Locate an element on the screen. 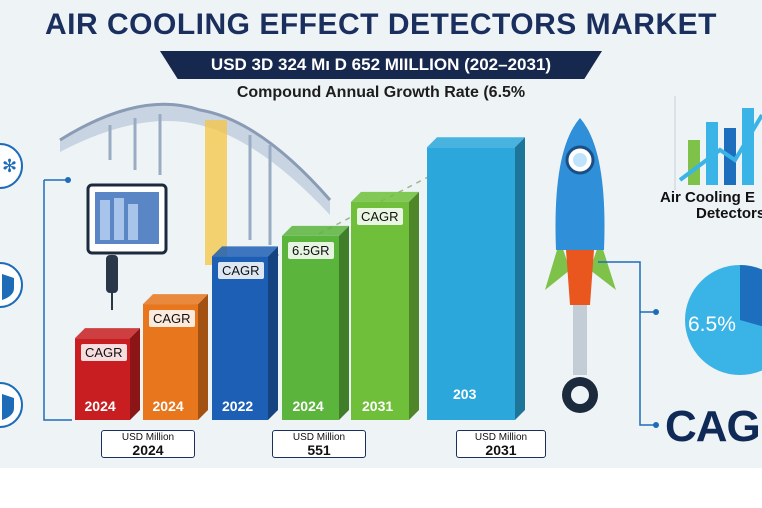 The width and height of the screenshot is (762, 508). sensor-icon is located at coordinates (127, 246).